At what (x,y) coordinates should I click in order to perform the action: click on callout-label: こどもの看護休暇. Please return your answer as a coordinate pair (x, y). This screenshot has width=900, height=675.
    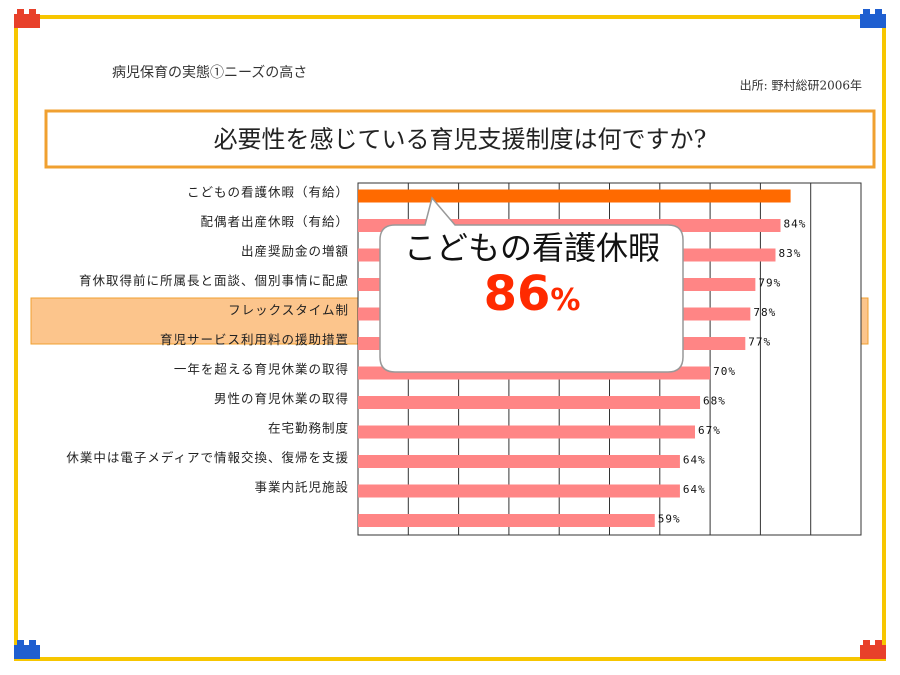
    Looking at the image, I should click on (531, 248).